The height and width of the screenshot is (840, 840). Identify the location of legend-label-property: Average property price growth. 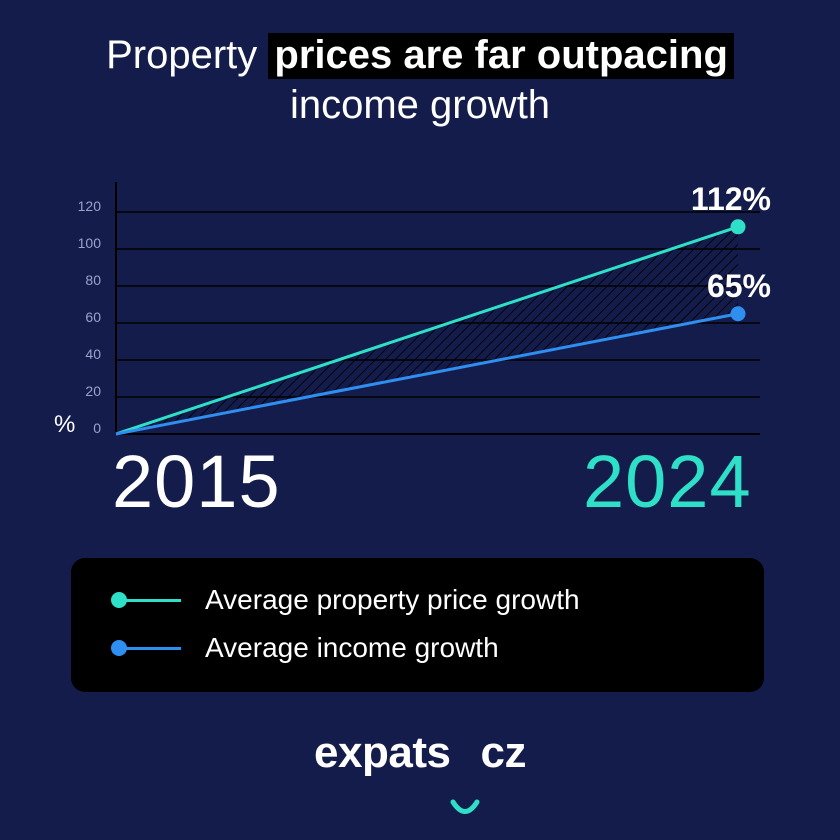
(392, 599).